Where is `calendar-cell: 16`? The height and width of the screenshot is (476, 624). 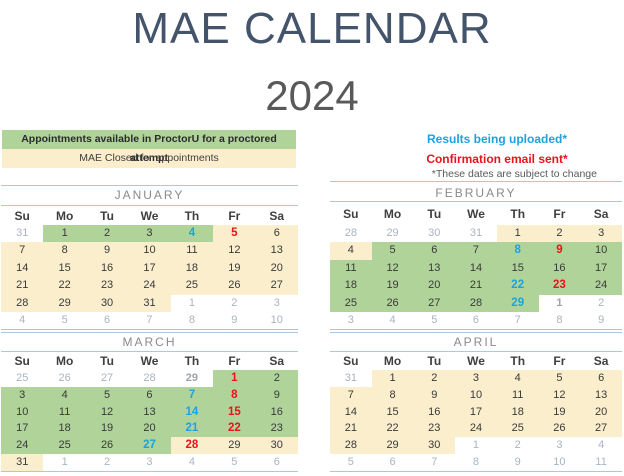
calendar-cell: 16 is located at coordinates (434, 412).